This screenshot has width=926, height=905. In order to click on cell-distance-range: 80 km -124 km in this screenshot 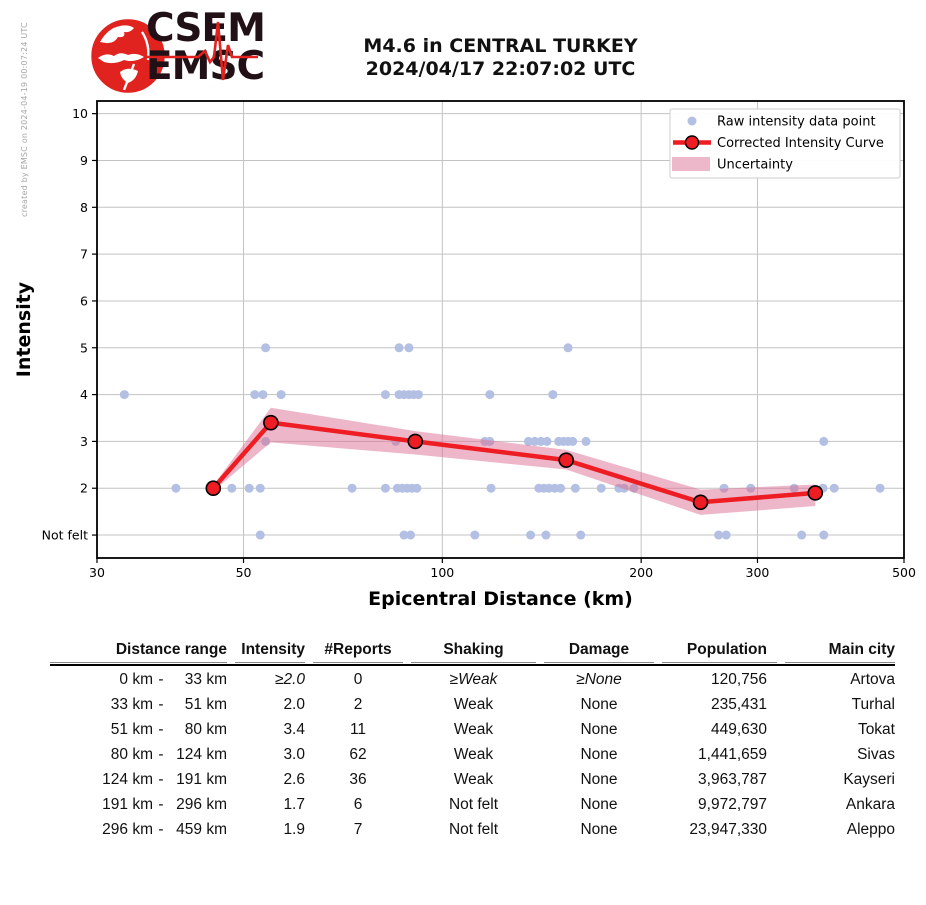, I will do `click(138, 754)`.